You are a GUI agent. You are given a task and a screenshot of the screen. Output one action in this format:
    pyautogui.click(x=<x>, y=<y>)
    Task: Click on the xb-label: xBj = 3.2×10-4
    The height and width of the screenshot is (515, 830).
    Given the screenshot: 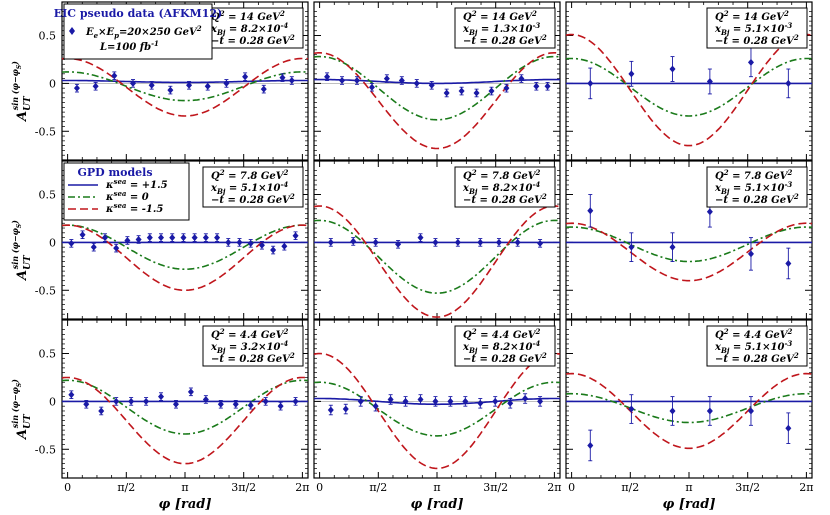 What is the action you would take?
    pyautogui.click(x=249, y=347)
    